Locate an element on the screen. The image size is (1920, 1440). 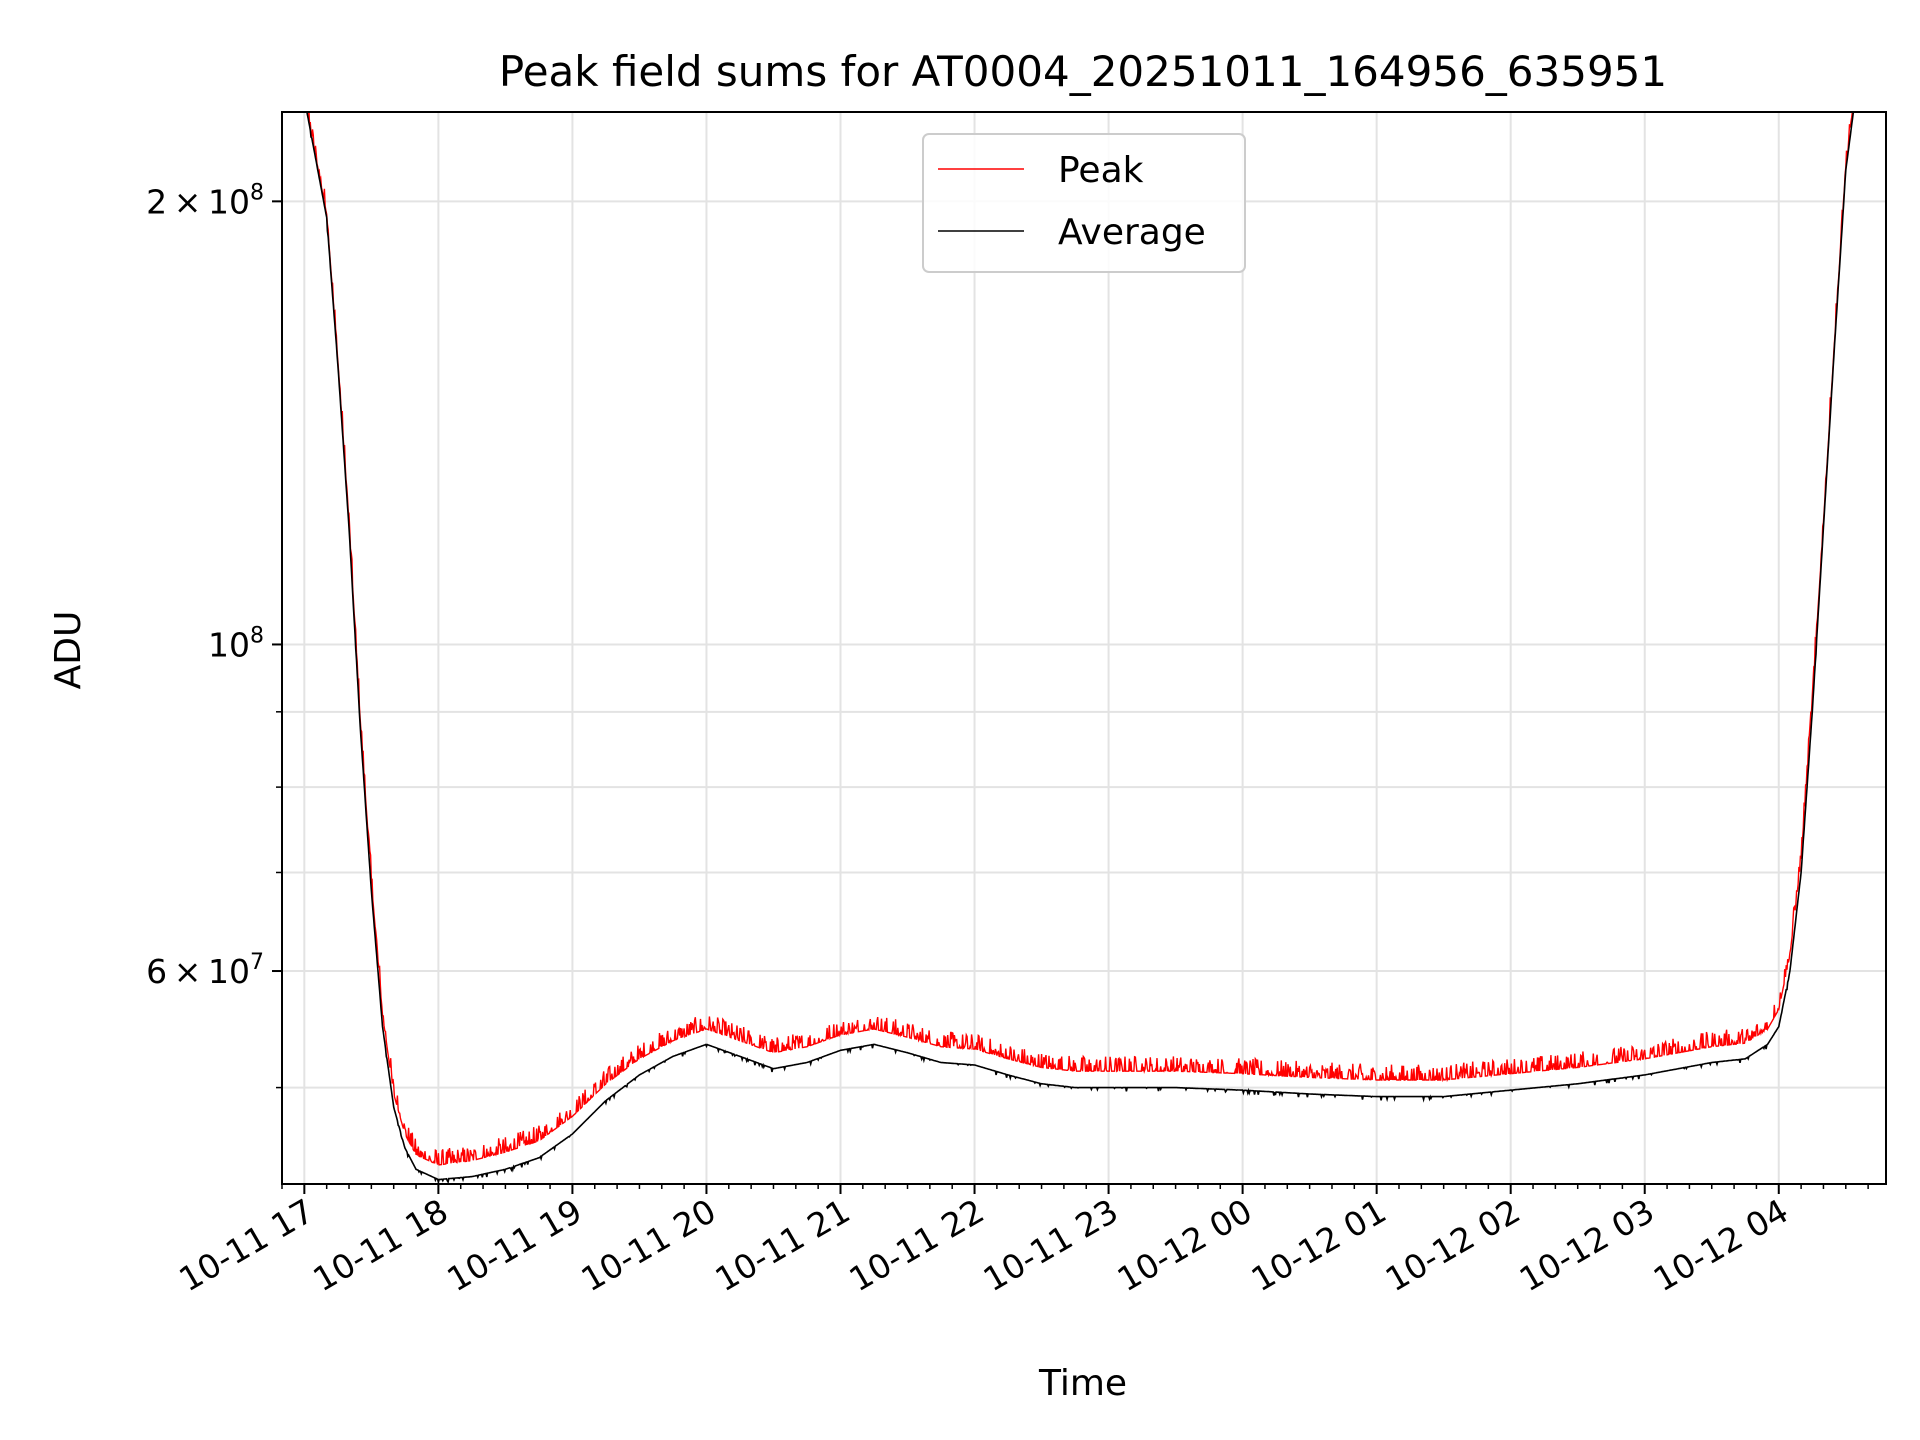
y-tick-label: 2 × 108 is located at coordinates (205, 200).